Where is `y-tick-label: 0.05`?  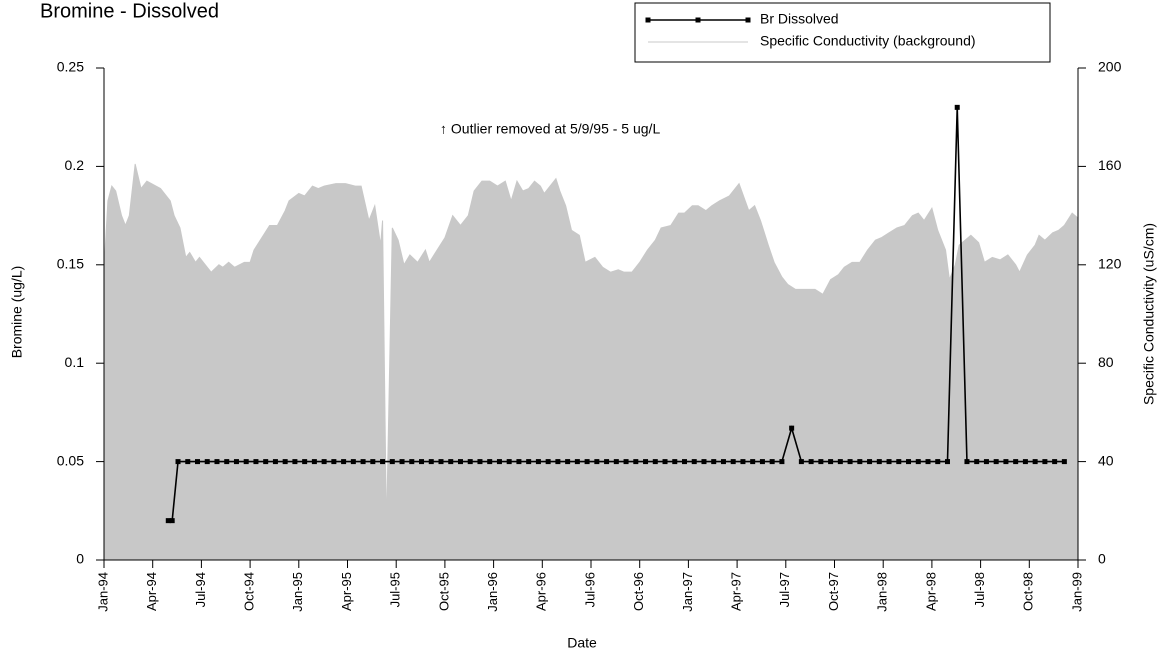
y-tick-label: 0.05 is located at coordinates (70, 460).